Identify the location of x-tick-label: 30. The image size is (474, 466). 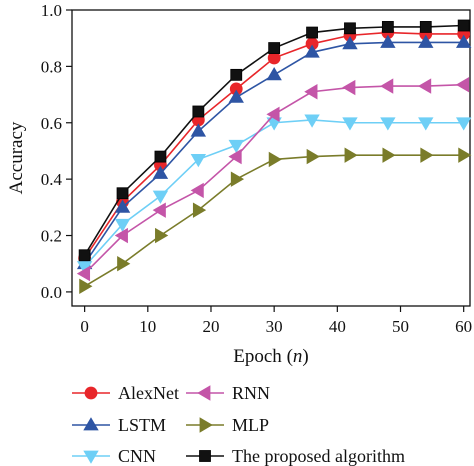
(274, 326).